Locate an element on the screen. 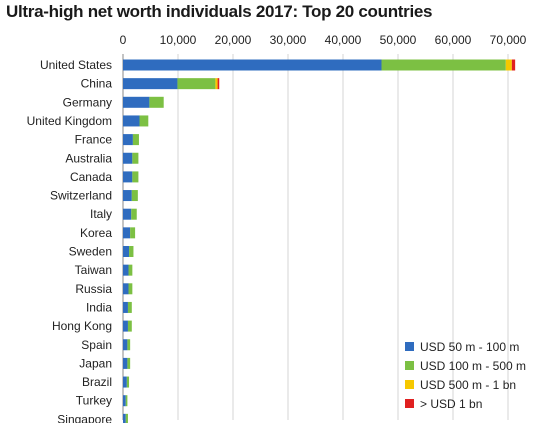 The width and height of the screenshot is (555, 423). category-label: India is located at coordinates (99, 307).